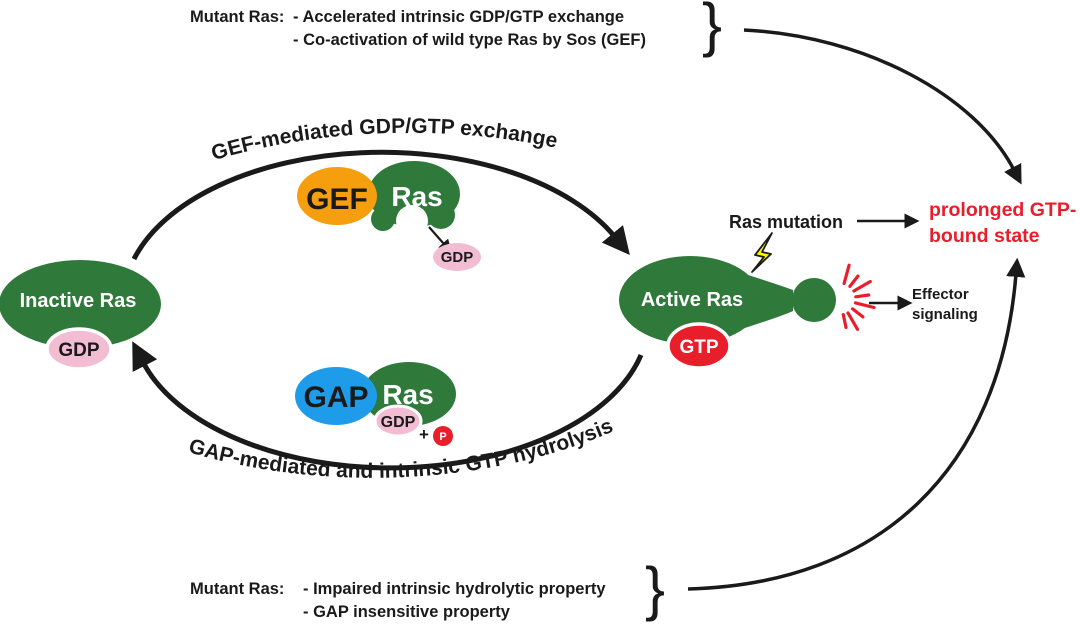 This screenshot has height=627, width=1080. What do you see at coordinates (424, 434) in the screenshot?
I see `plus-sign: +` at bounding box center [424, 434].